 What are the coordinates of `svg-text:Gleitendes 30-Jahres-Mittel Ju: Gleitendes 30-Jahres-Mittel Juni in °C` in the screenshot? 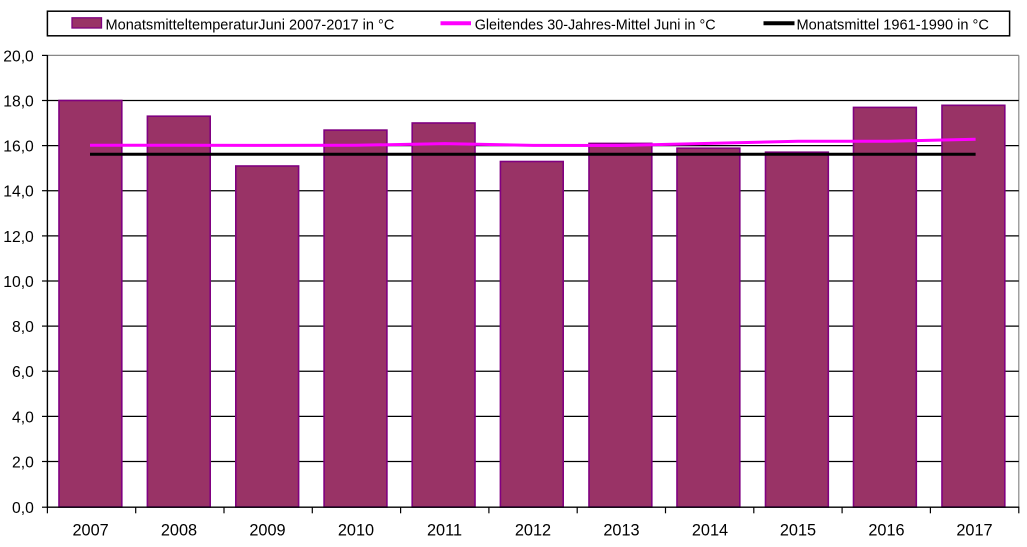 It's located at (595, 26).